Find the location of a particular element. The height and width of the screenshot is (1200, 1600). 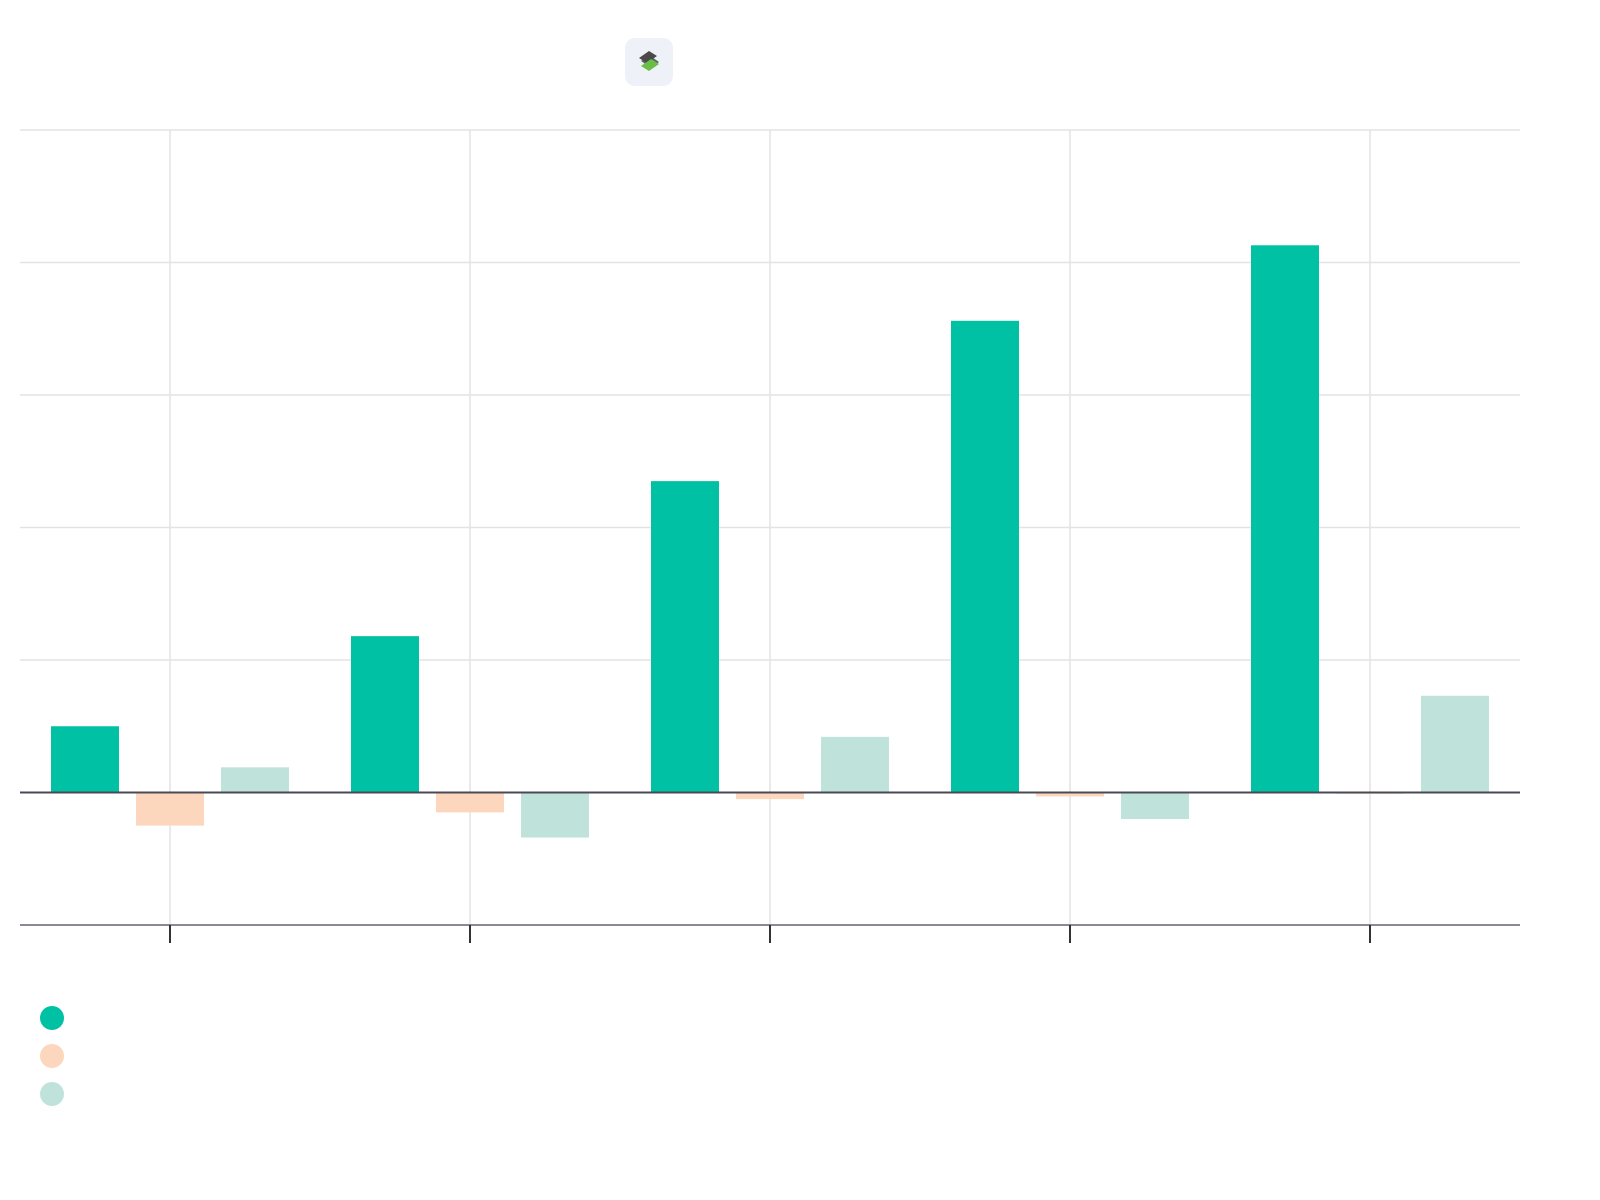

app-logo is located at coordinates (649, 62).